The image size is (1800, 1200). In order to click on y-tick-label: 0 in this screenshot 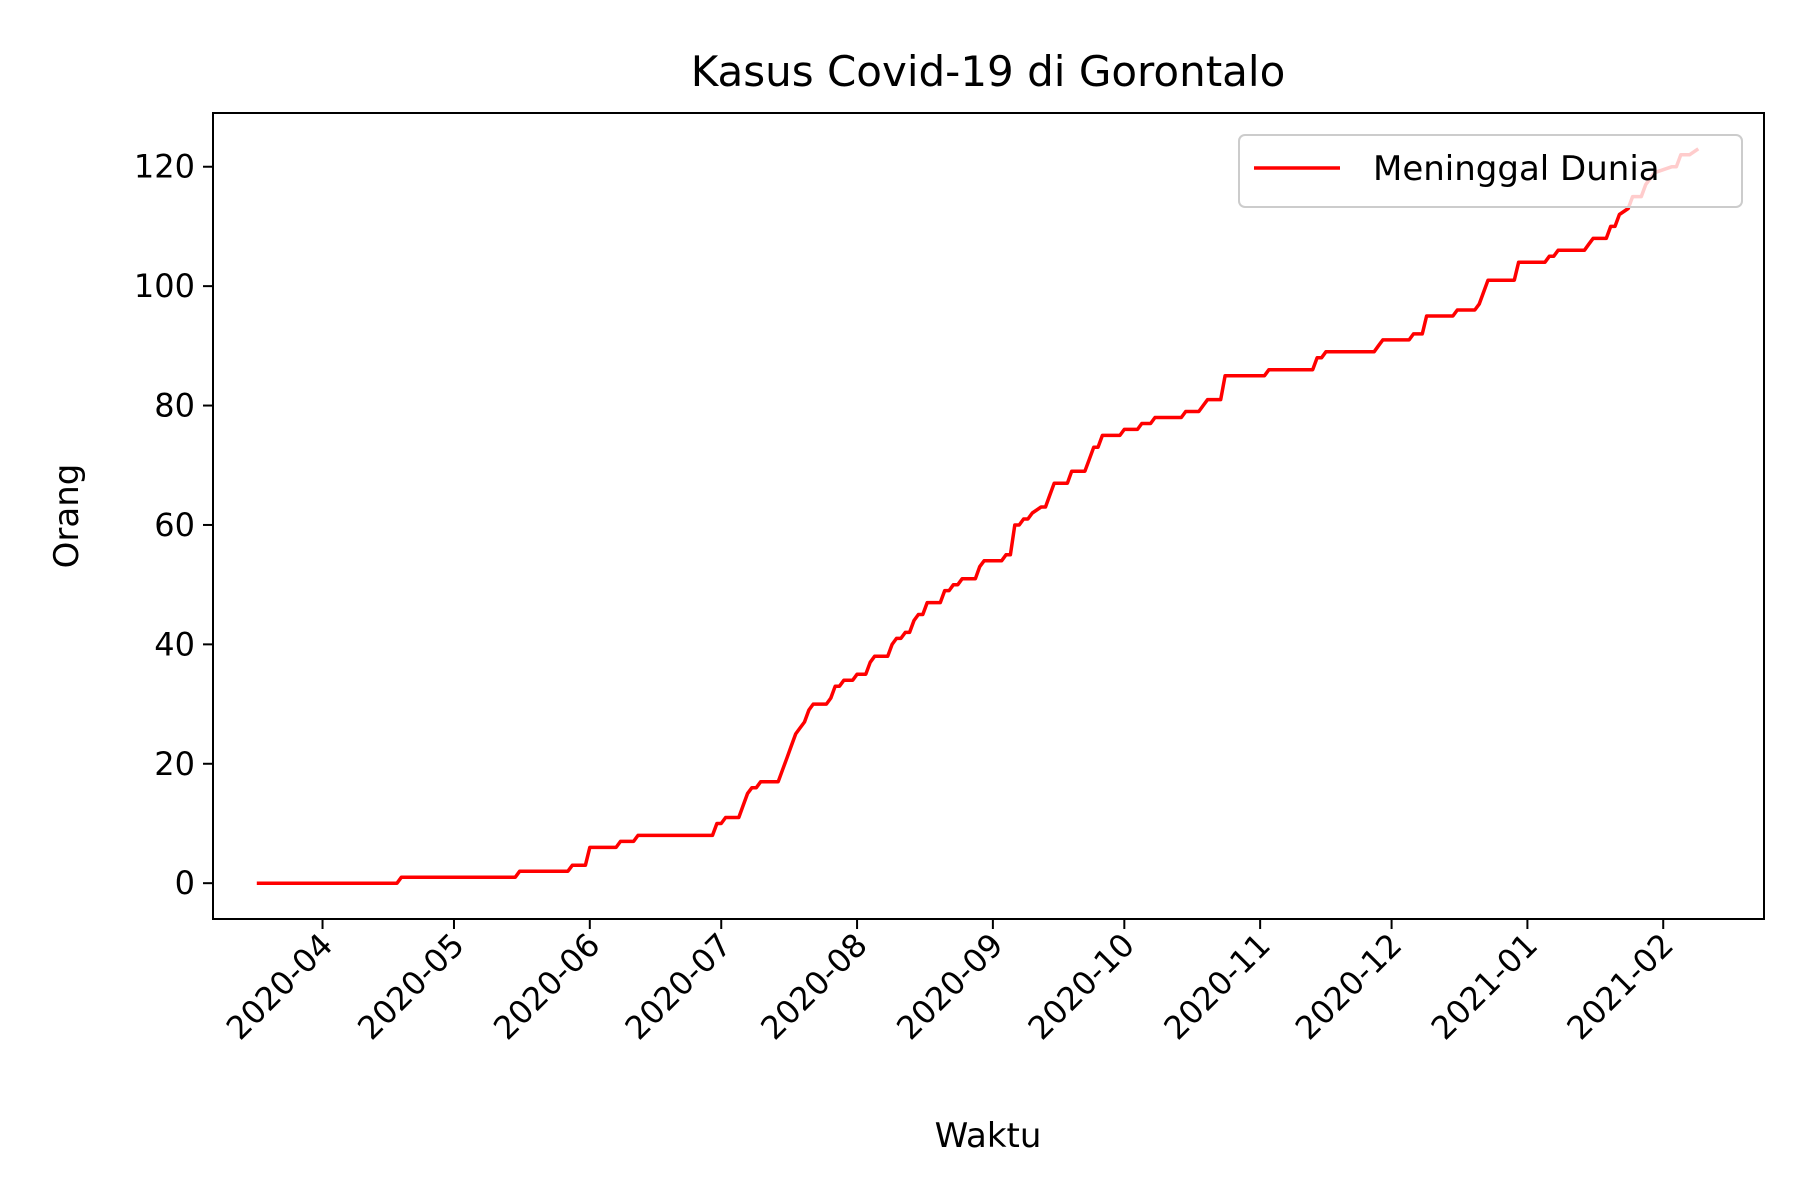, I will do `click(185, 883)`.